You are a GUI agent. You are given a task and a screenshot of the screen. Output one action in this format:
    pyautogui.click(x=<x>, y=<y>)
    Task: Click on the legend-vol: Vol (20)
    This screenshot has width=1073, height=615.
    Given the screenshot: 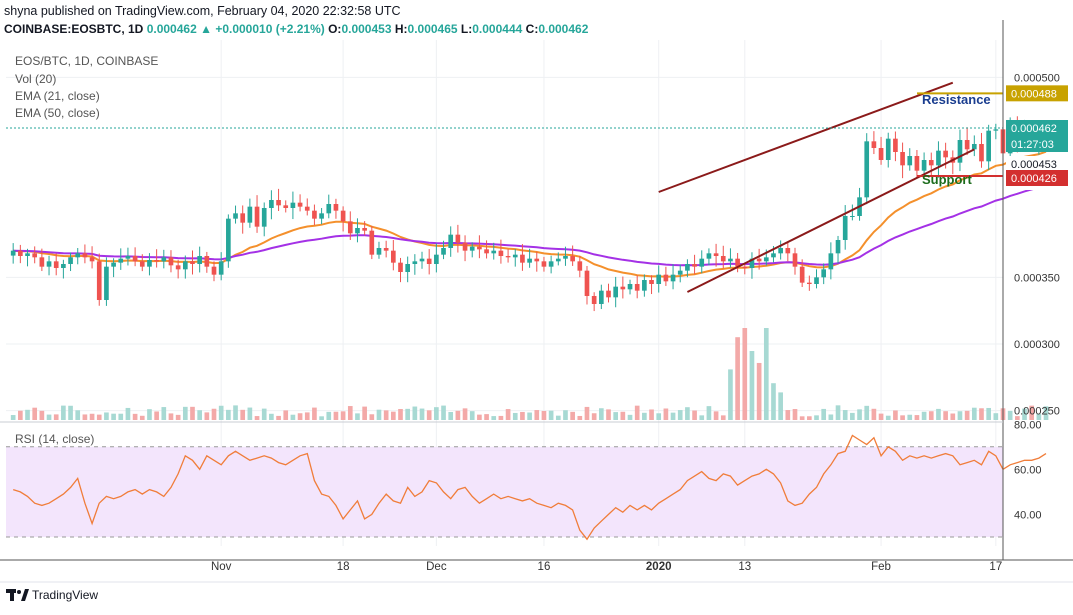 What is the action you would take?
    pyautogui.click(x=36, y=79)
    